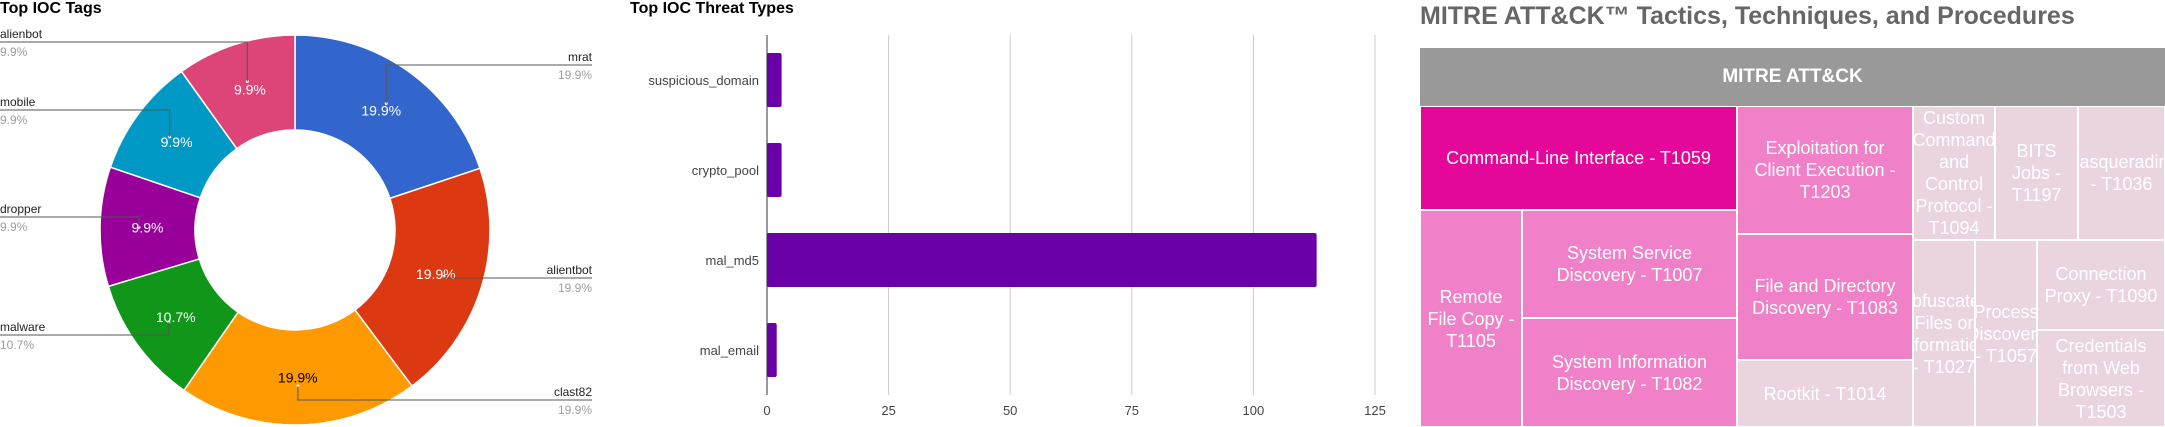  What do you see at coordinates (1944, 333) in the screenshot?
I see `treemap-cell: Obfuscated Files or Information - T1027` at bounding box center [1944, 333].